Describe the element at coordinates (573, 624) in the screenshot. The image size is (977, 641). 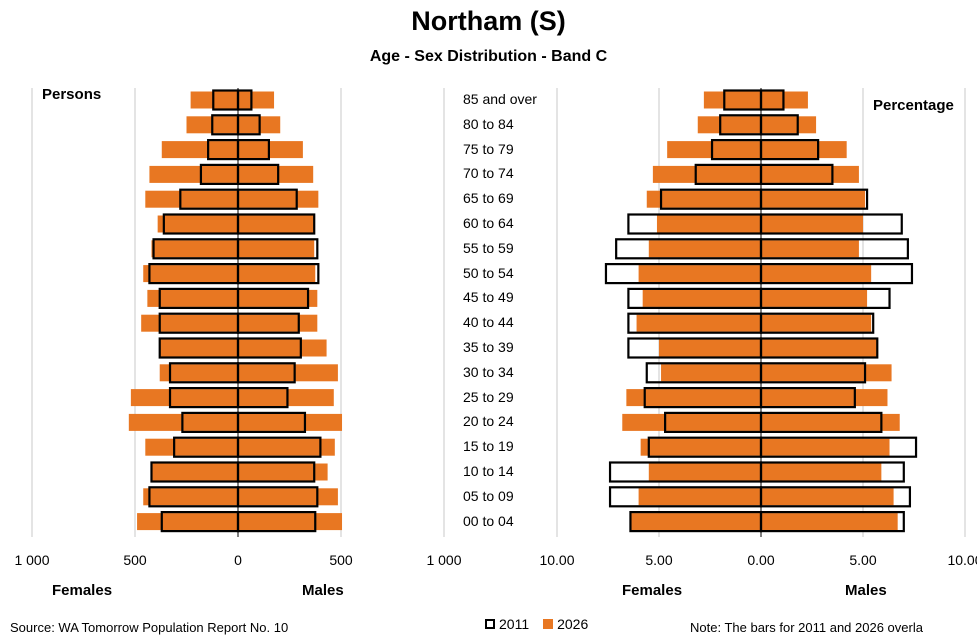
I see `legend-label-2026: 2026` at that location.